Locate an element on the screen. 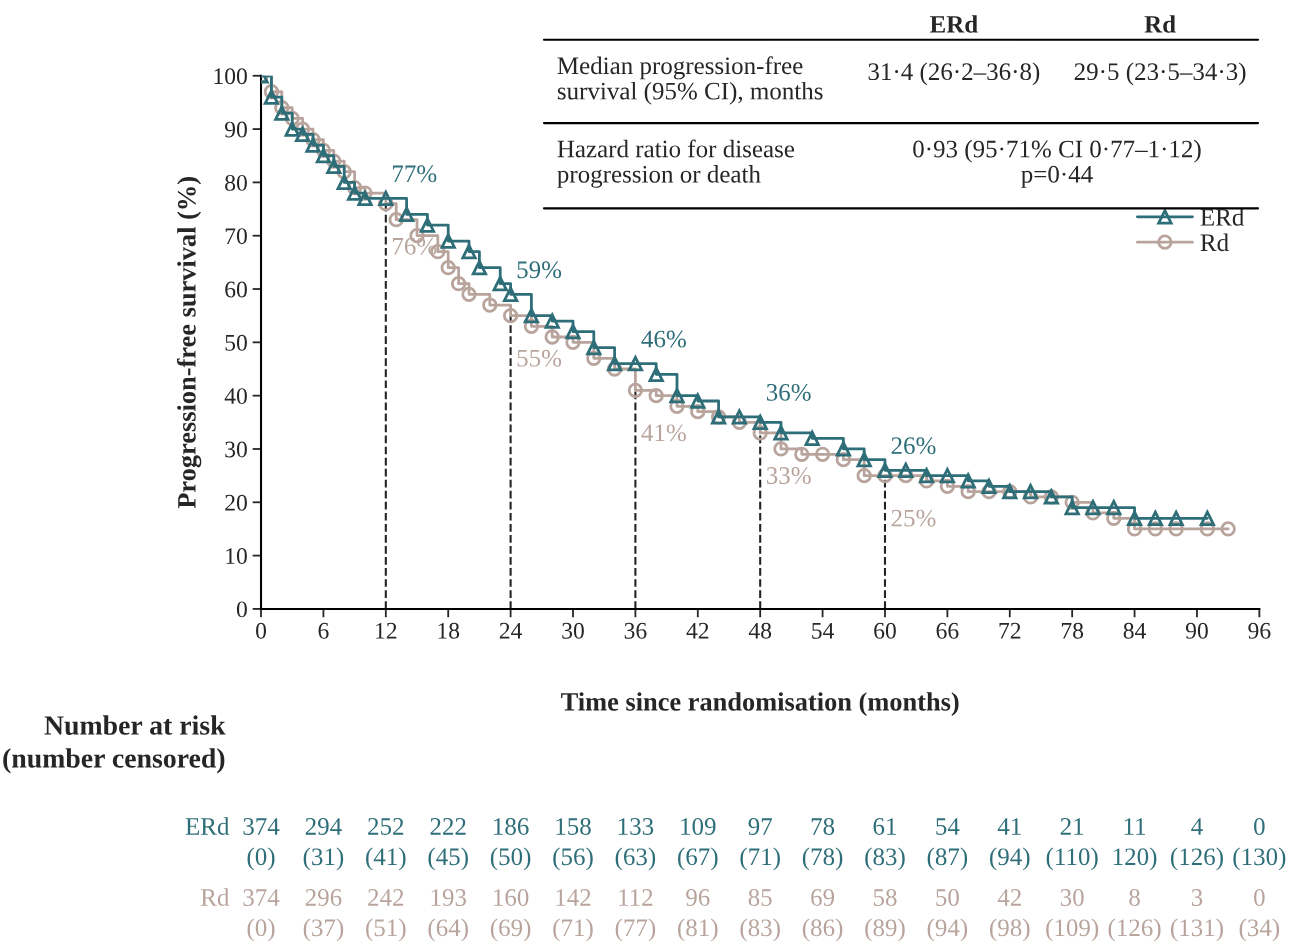 Image resolution: width=1289 pixels, height=947 pixels. annotation: Hazard ratio for disease progression or death is located at coordinates (676, 163).